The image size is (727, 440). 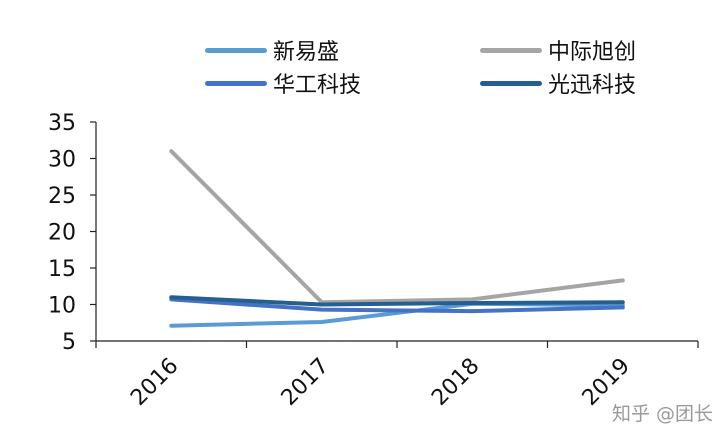 What do you see at coordinates (272, 50) in the screenshot?
I see `legend-item-xinyisheng: 新易盛` at bounding box center [272, 50].